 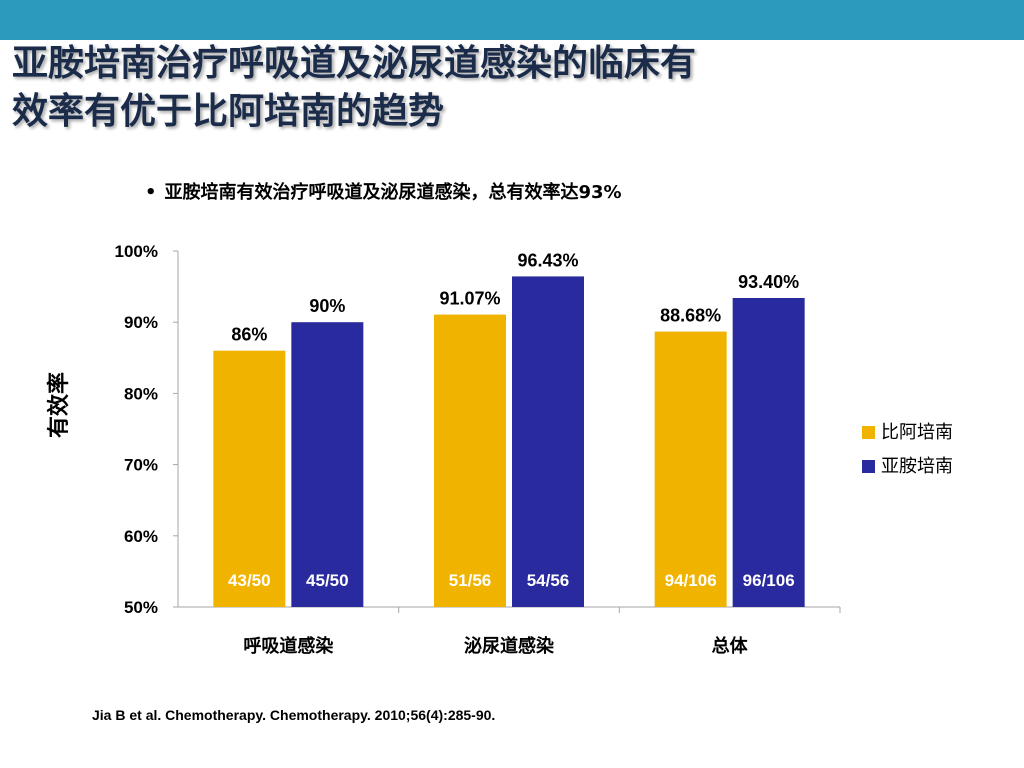 I want to click on bar-count-label: 54/56, so click(x=548, y=580).